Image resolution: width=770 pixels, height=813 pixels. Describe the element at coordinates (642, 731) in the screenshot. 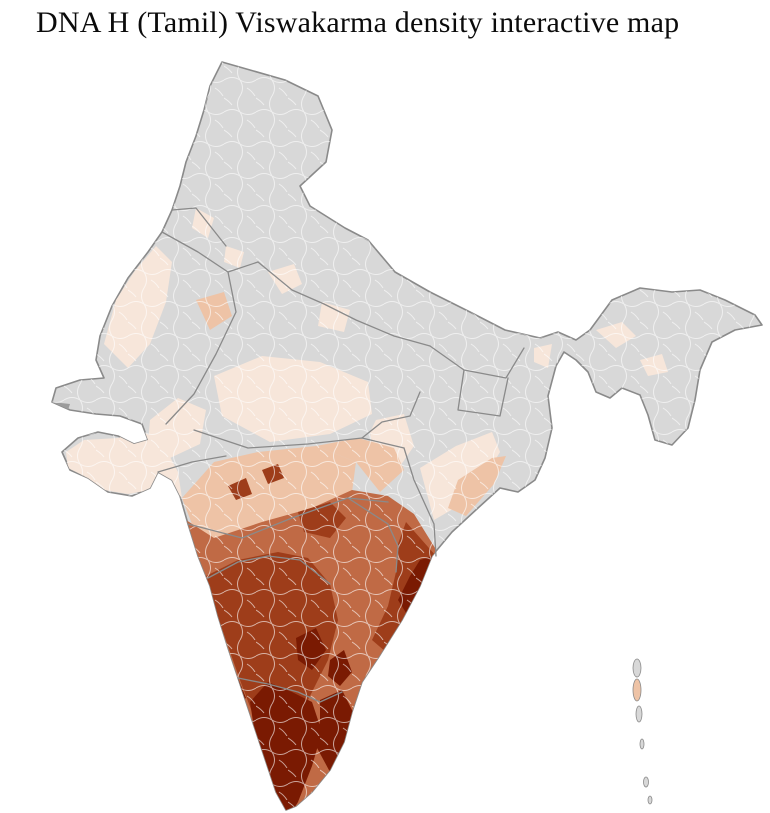

I see `andaman-nicobar-islands` at that location.